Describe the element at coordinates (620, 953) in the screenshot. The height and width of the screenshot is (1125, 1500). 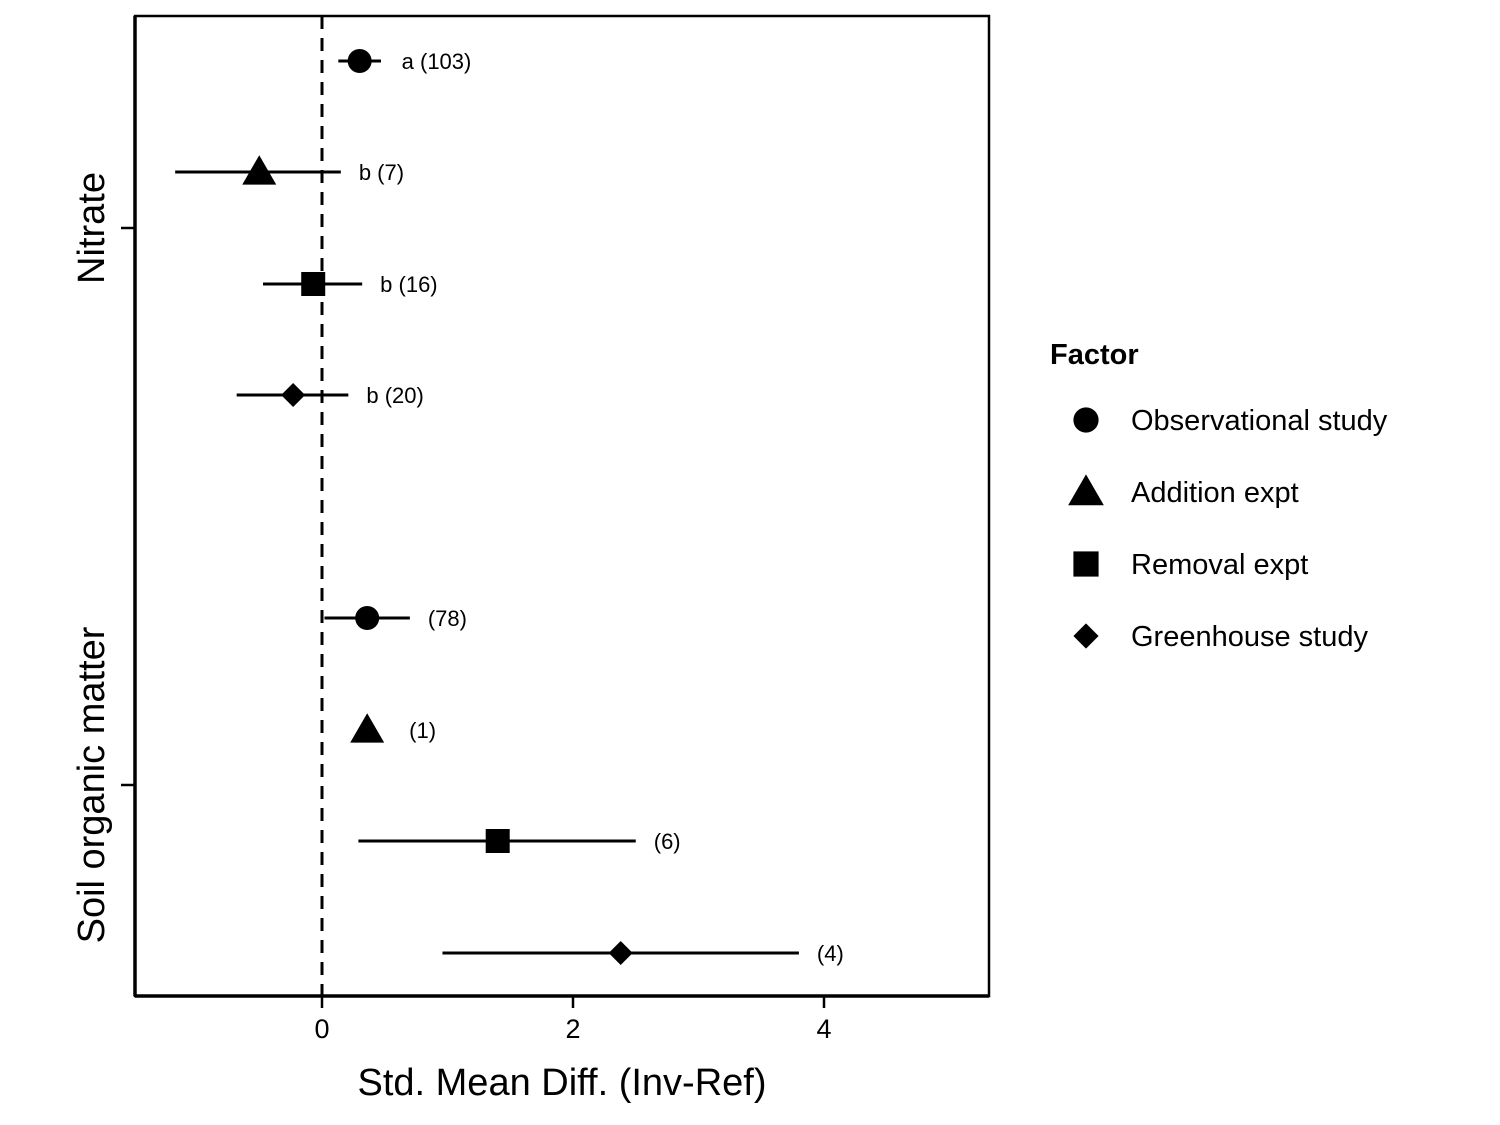
I see `point-soil-organic-matter-greenhouse-study` at that location.